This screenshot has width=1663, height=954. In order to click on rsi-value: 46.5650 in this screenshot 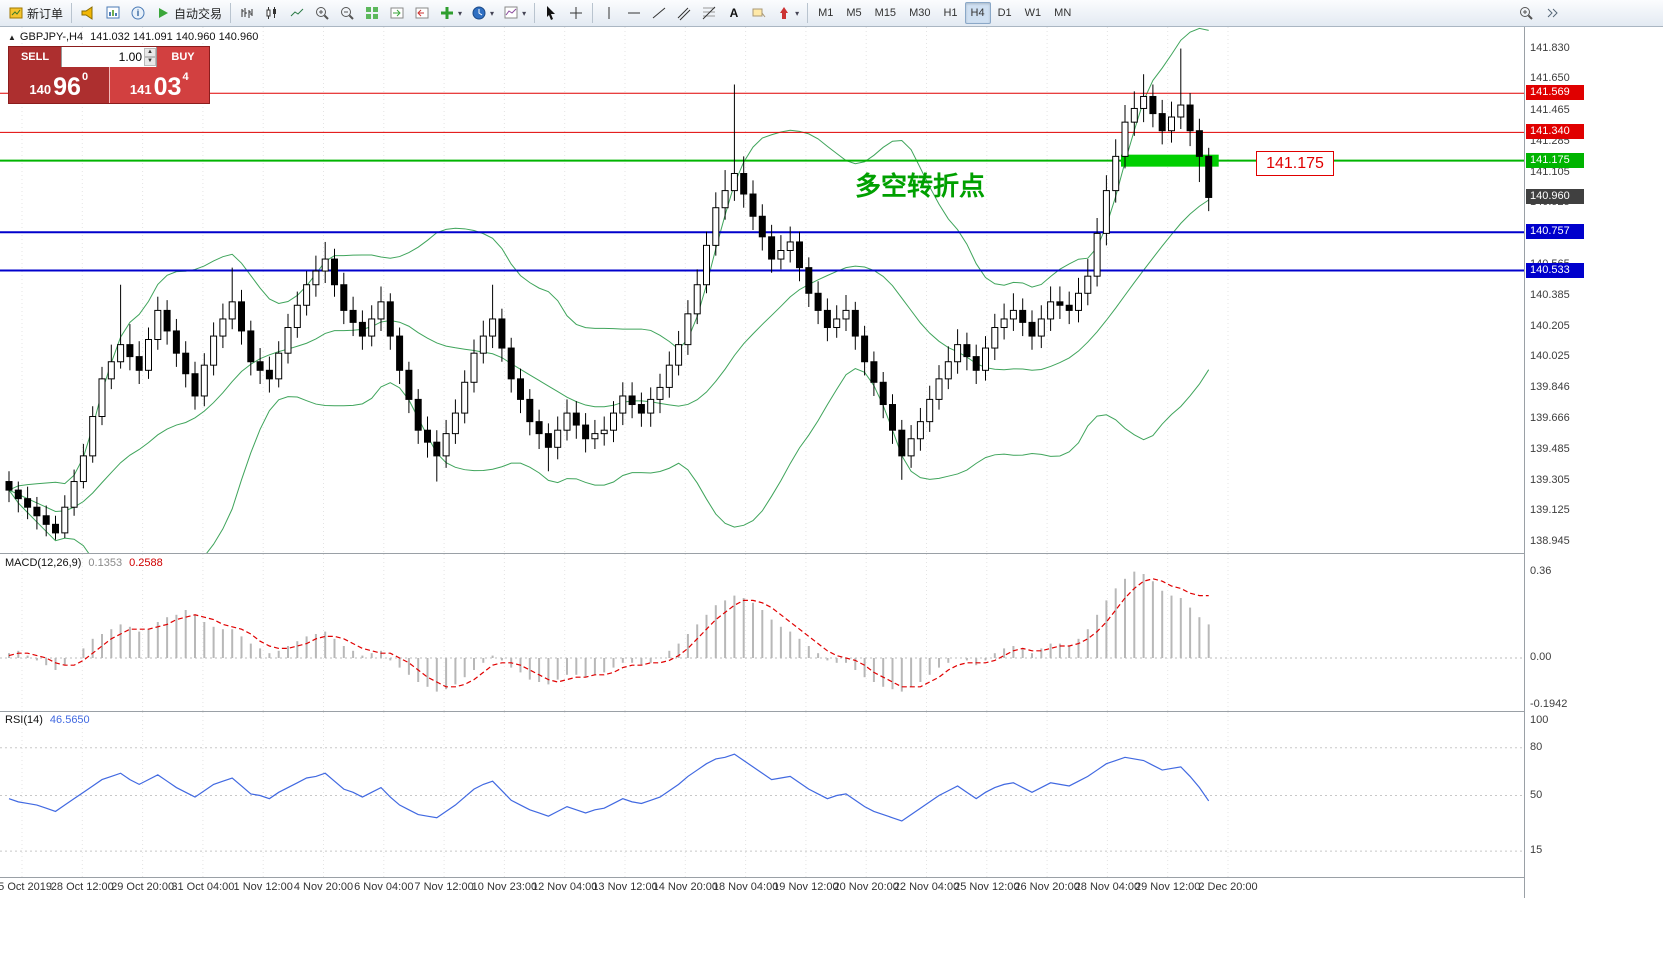, I will do `click(69, 720)`.